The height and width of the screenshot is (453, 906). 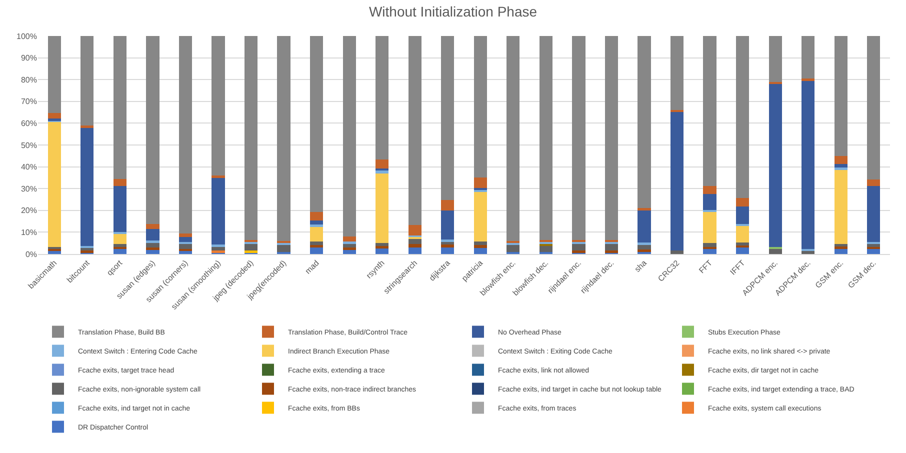 I want to click on y-tick-label: 0%, so click(x=31, y=254).